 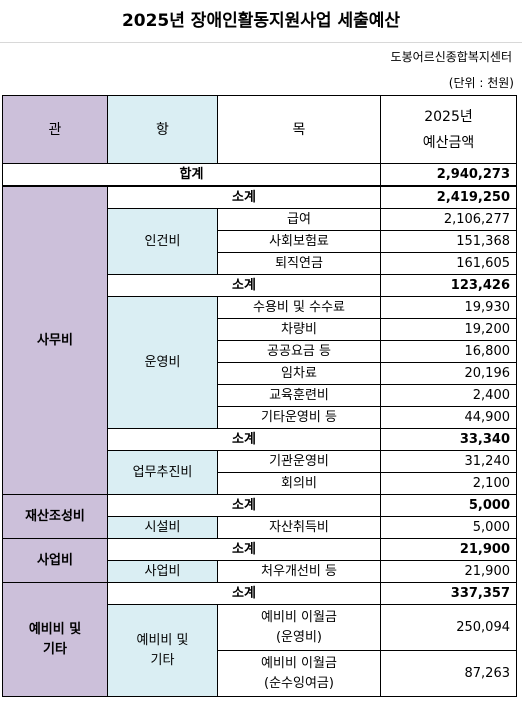 I want to click on row: 기타운영비 등 44,900, so click(x=260, y=417).